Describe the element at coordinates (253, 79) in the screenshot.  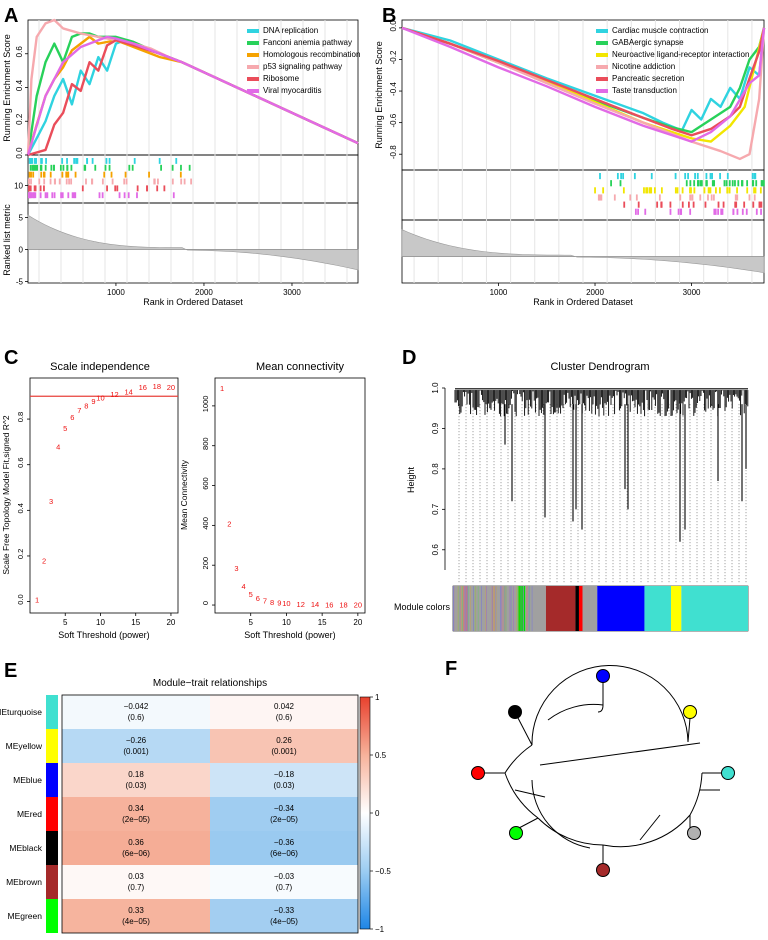
I see `legend-swatch-ribosome` at that location.